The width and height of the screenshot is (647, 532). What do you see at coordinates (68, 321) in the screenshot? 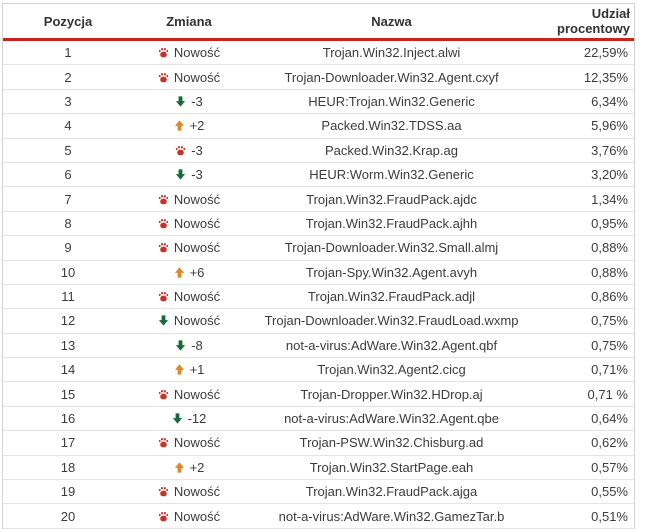
I see `position-cell: 12` at bounding box center [68, 321].